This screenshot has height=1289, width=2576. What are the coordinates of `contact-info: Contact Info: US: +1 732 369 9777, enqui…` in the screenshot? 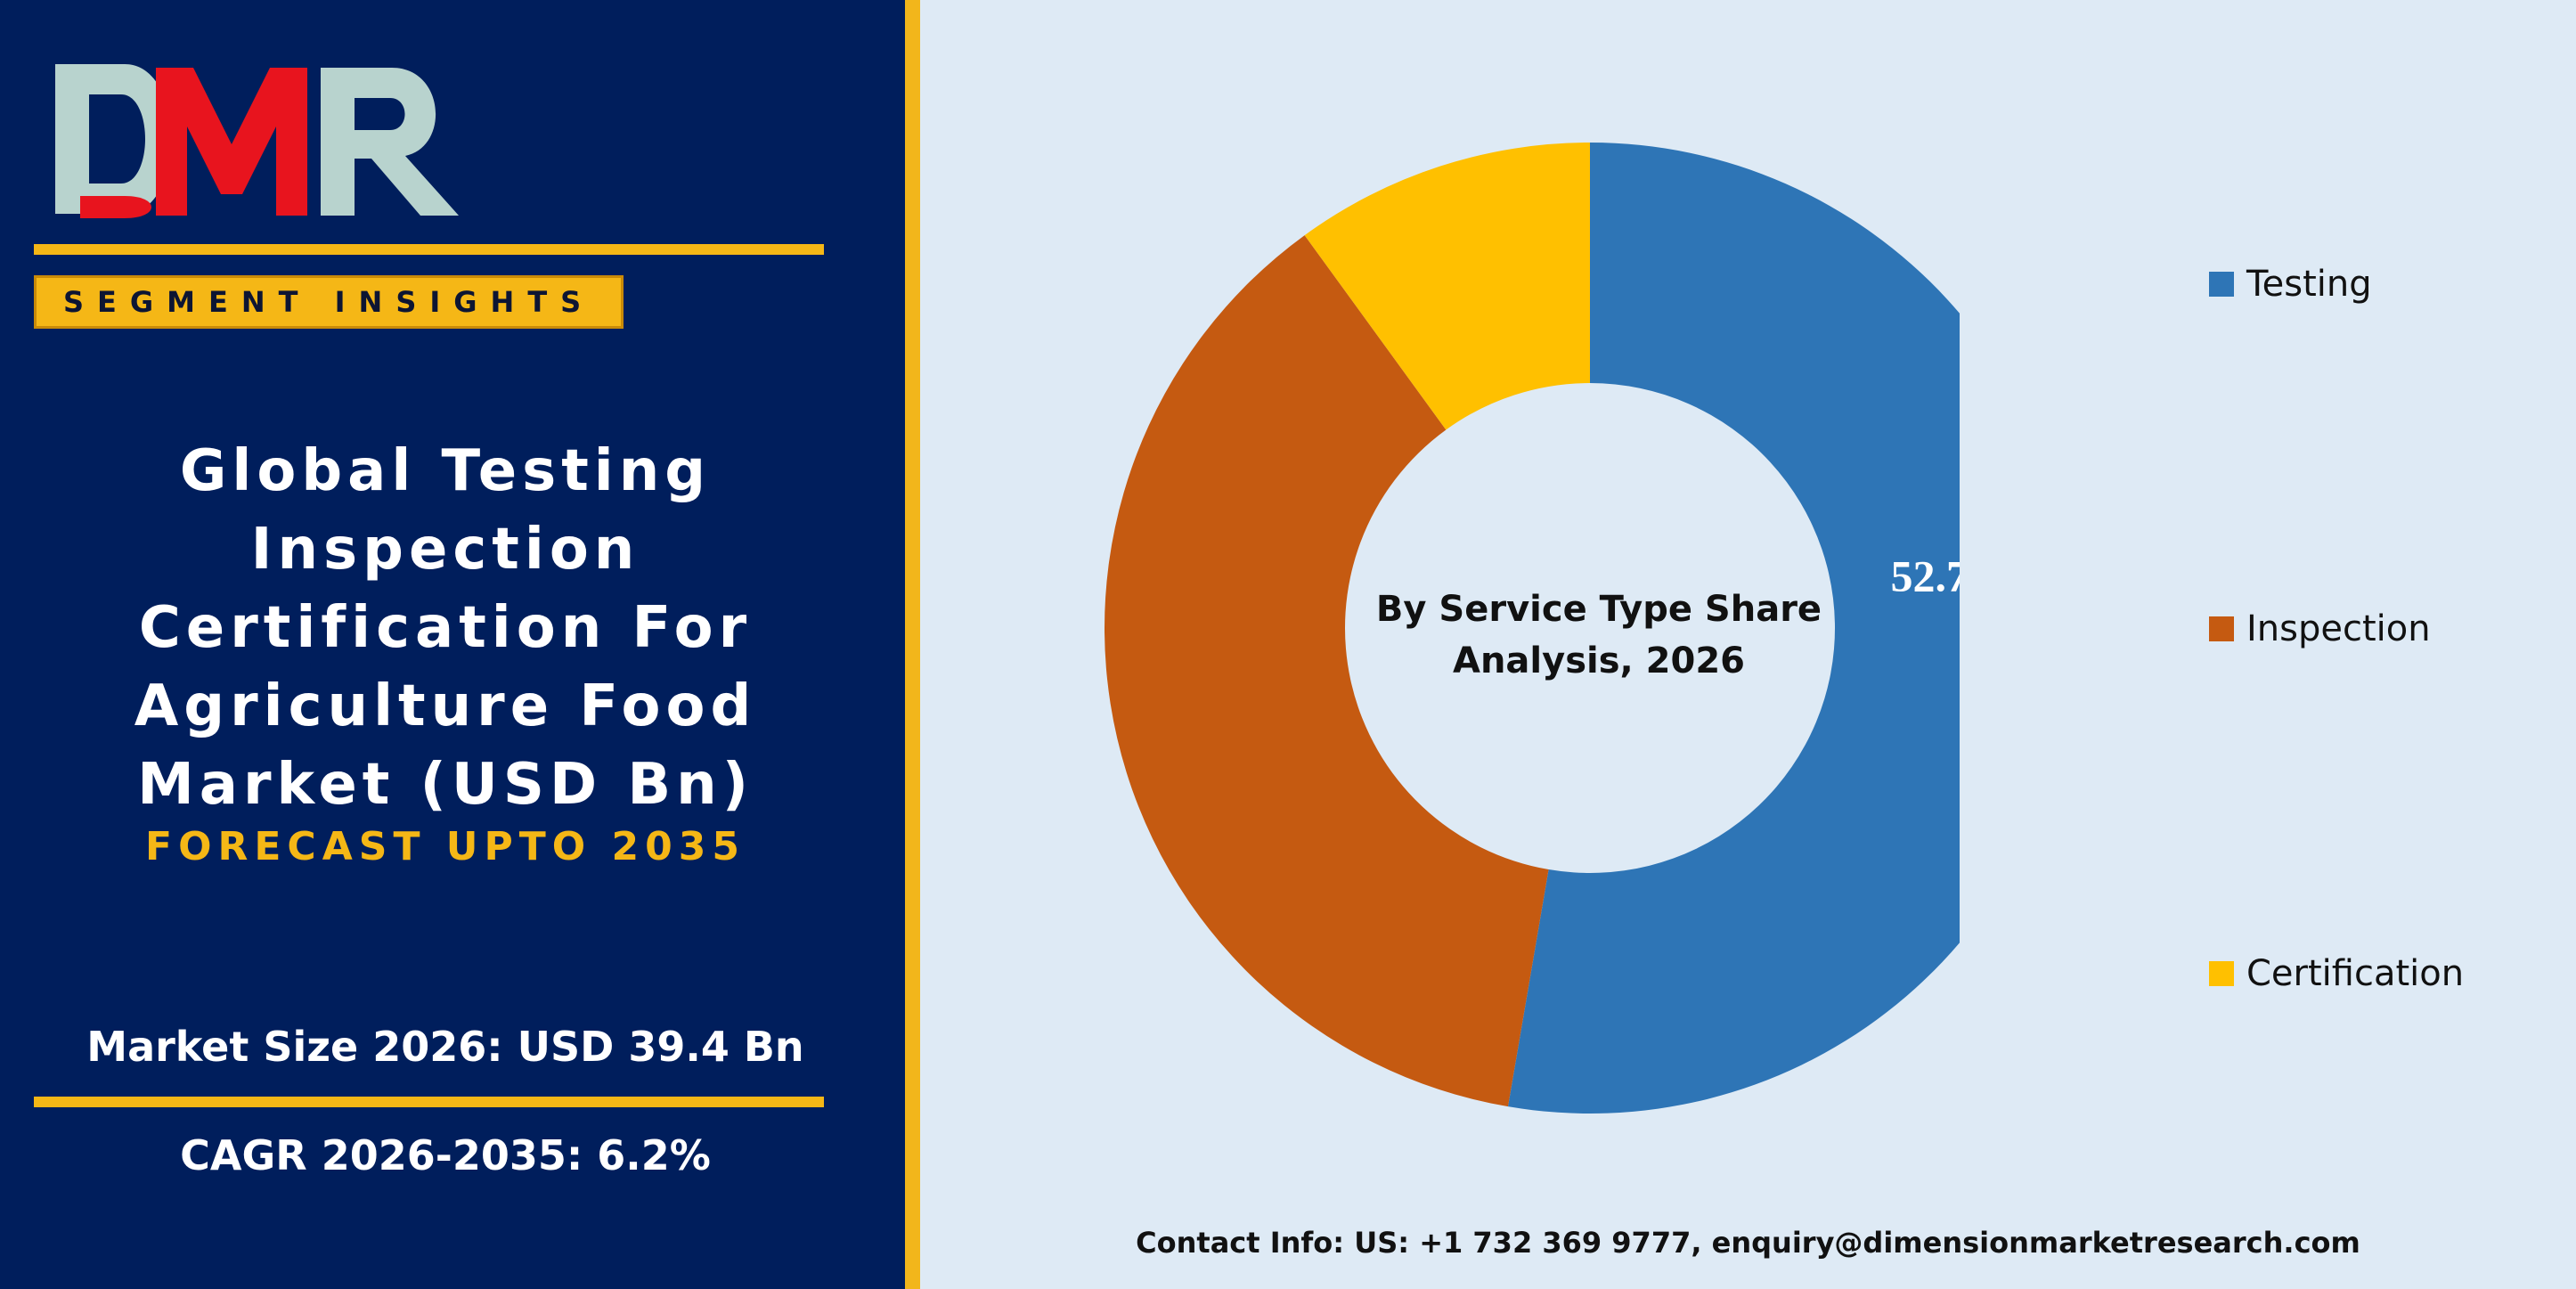 It's located at (1748, 1243).